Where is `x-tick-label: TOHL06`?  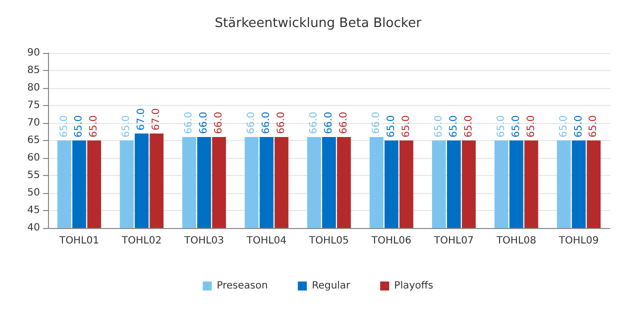 x-tick-label: TOHL06 is located at coordinates (391, 241).